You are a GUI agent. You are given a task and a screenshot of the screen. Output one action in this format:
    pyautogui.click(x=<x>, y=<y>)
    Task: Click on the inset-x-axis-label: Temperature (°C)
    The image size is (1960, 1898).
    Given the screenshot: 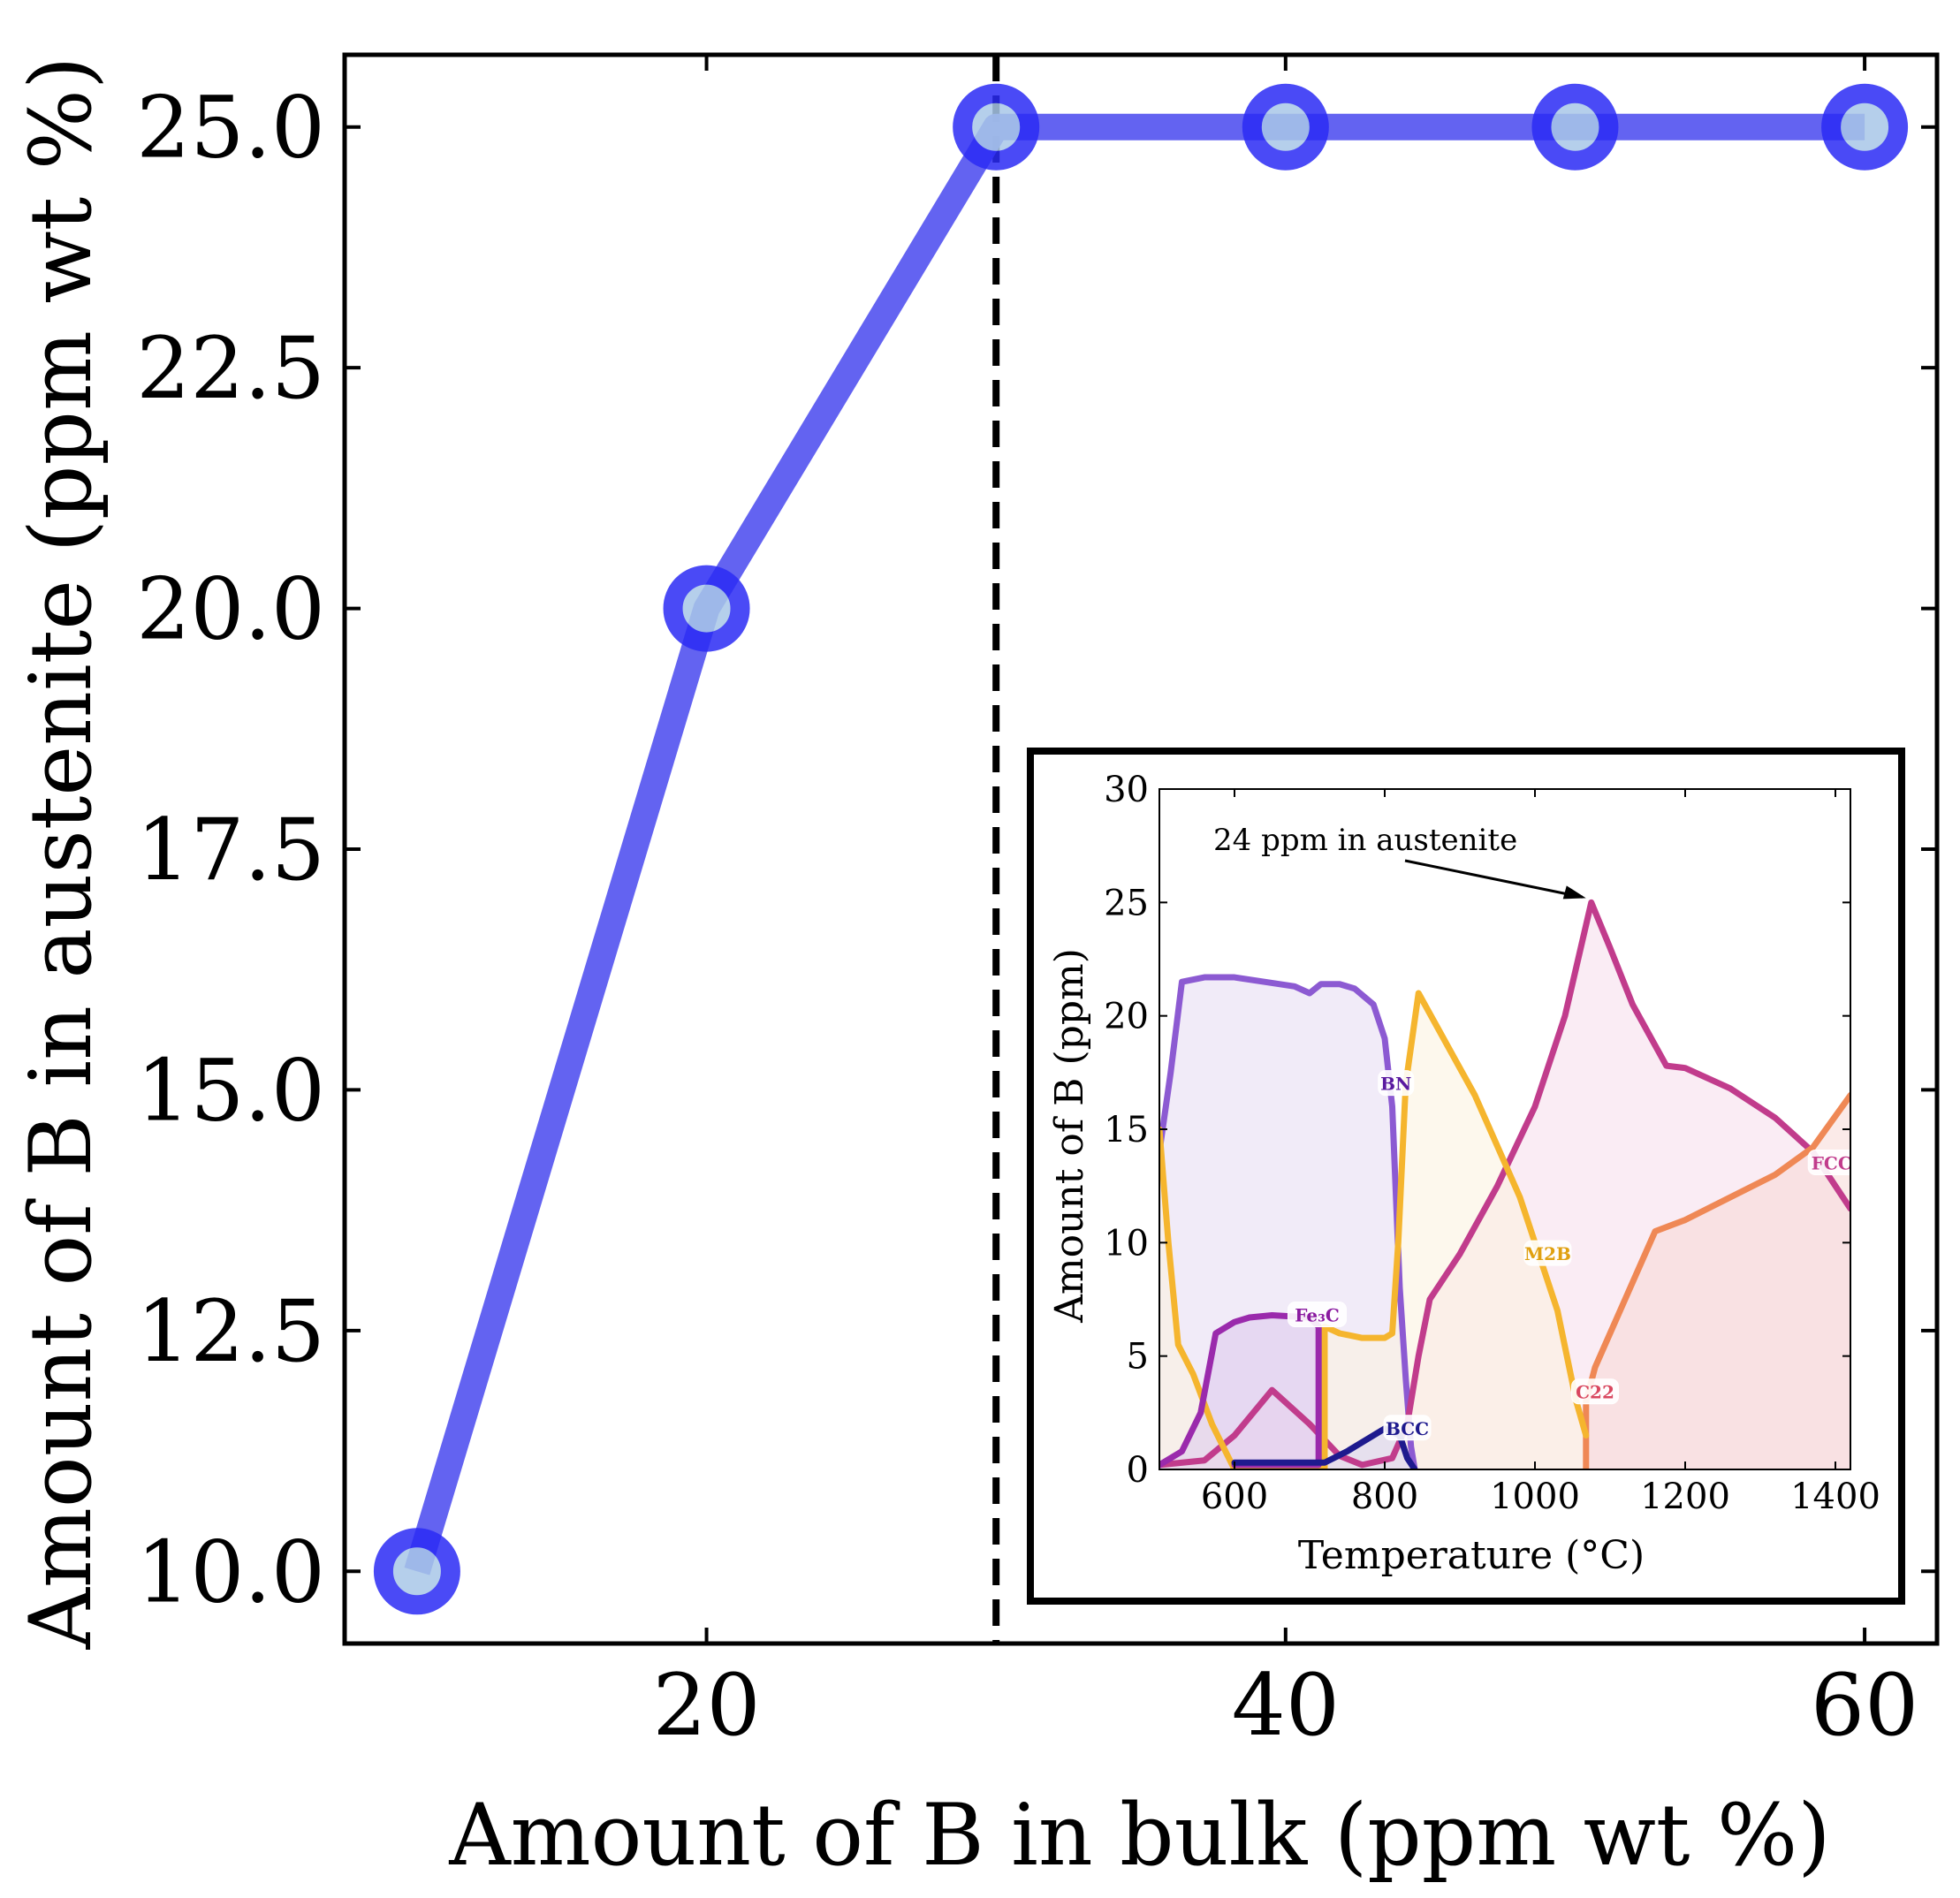 What is the action you would take?
    pyautogui.click(x=1471, y=1555)
    